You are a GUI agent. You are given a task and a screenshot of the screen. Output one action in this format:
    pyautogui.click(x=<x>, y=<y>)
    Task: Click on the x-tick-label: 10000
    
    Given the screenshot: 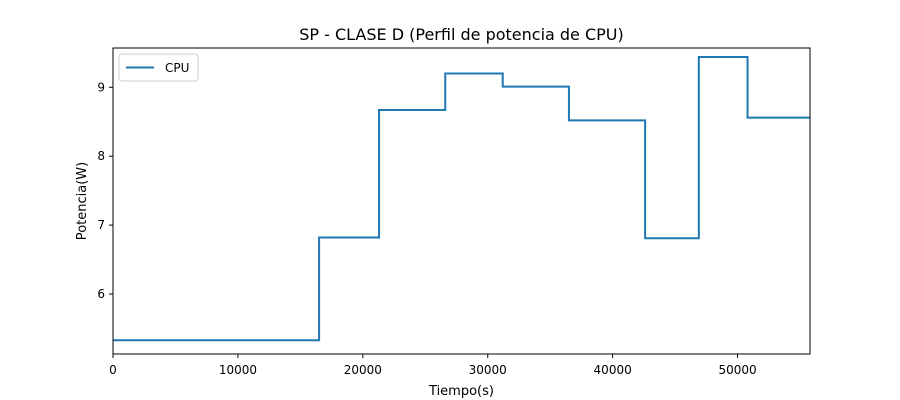 What is the action you would take?
    pyautogui.click(x=238, y=370)
    